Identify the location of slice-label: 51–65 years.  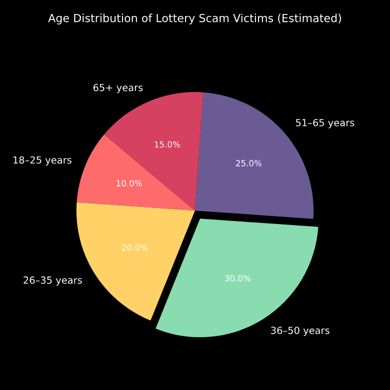
(325, 123).